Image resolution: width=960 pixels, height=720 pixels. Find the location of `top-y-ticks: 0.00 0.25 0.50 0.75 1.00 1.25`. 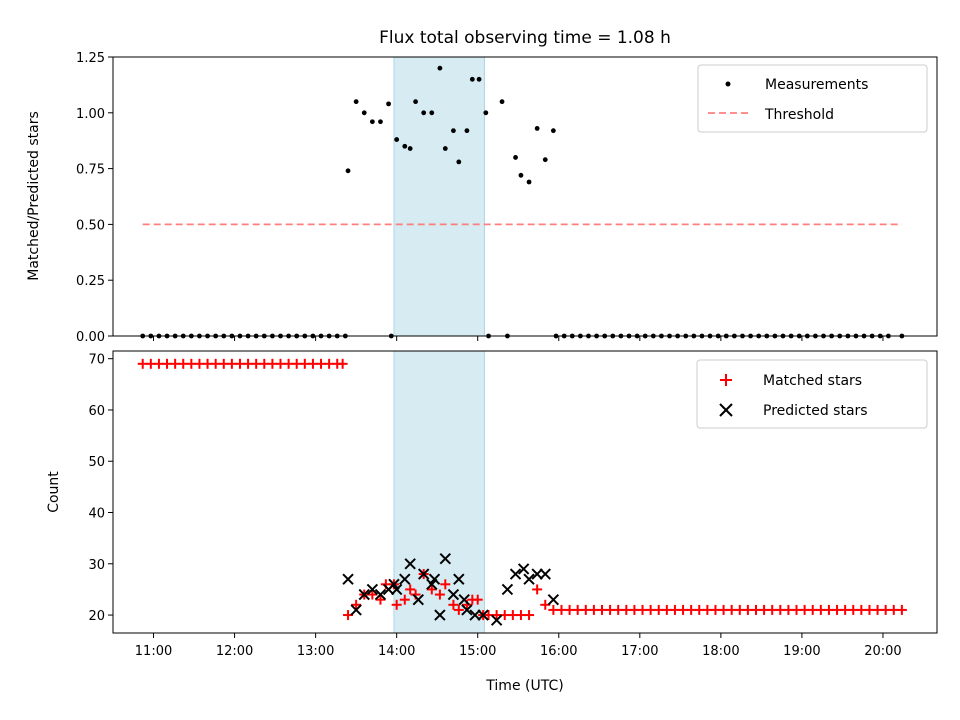

top-y-ticks: 0.00 0.25 0.50 0.75 1.00 1.25 is located at coordinates (94, 198).